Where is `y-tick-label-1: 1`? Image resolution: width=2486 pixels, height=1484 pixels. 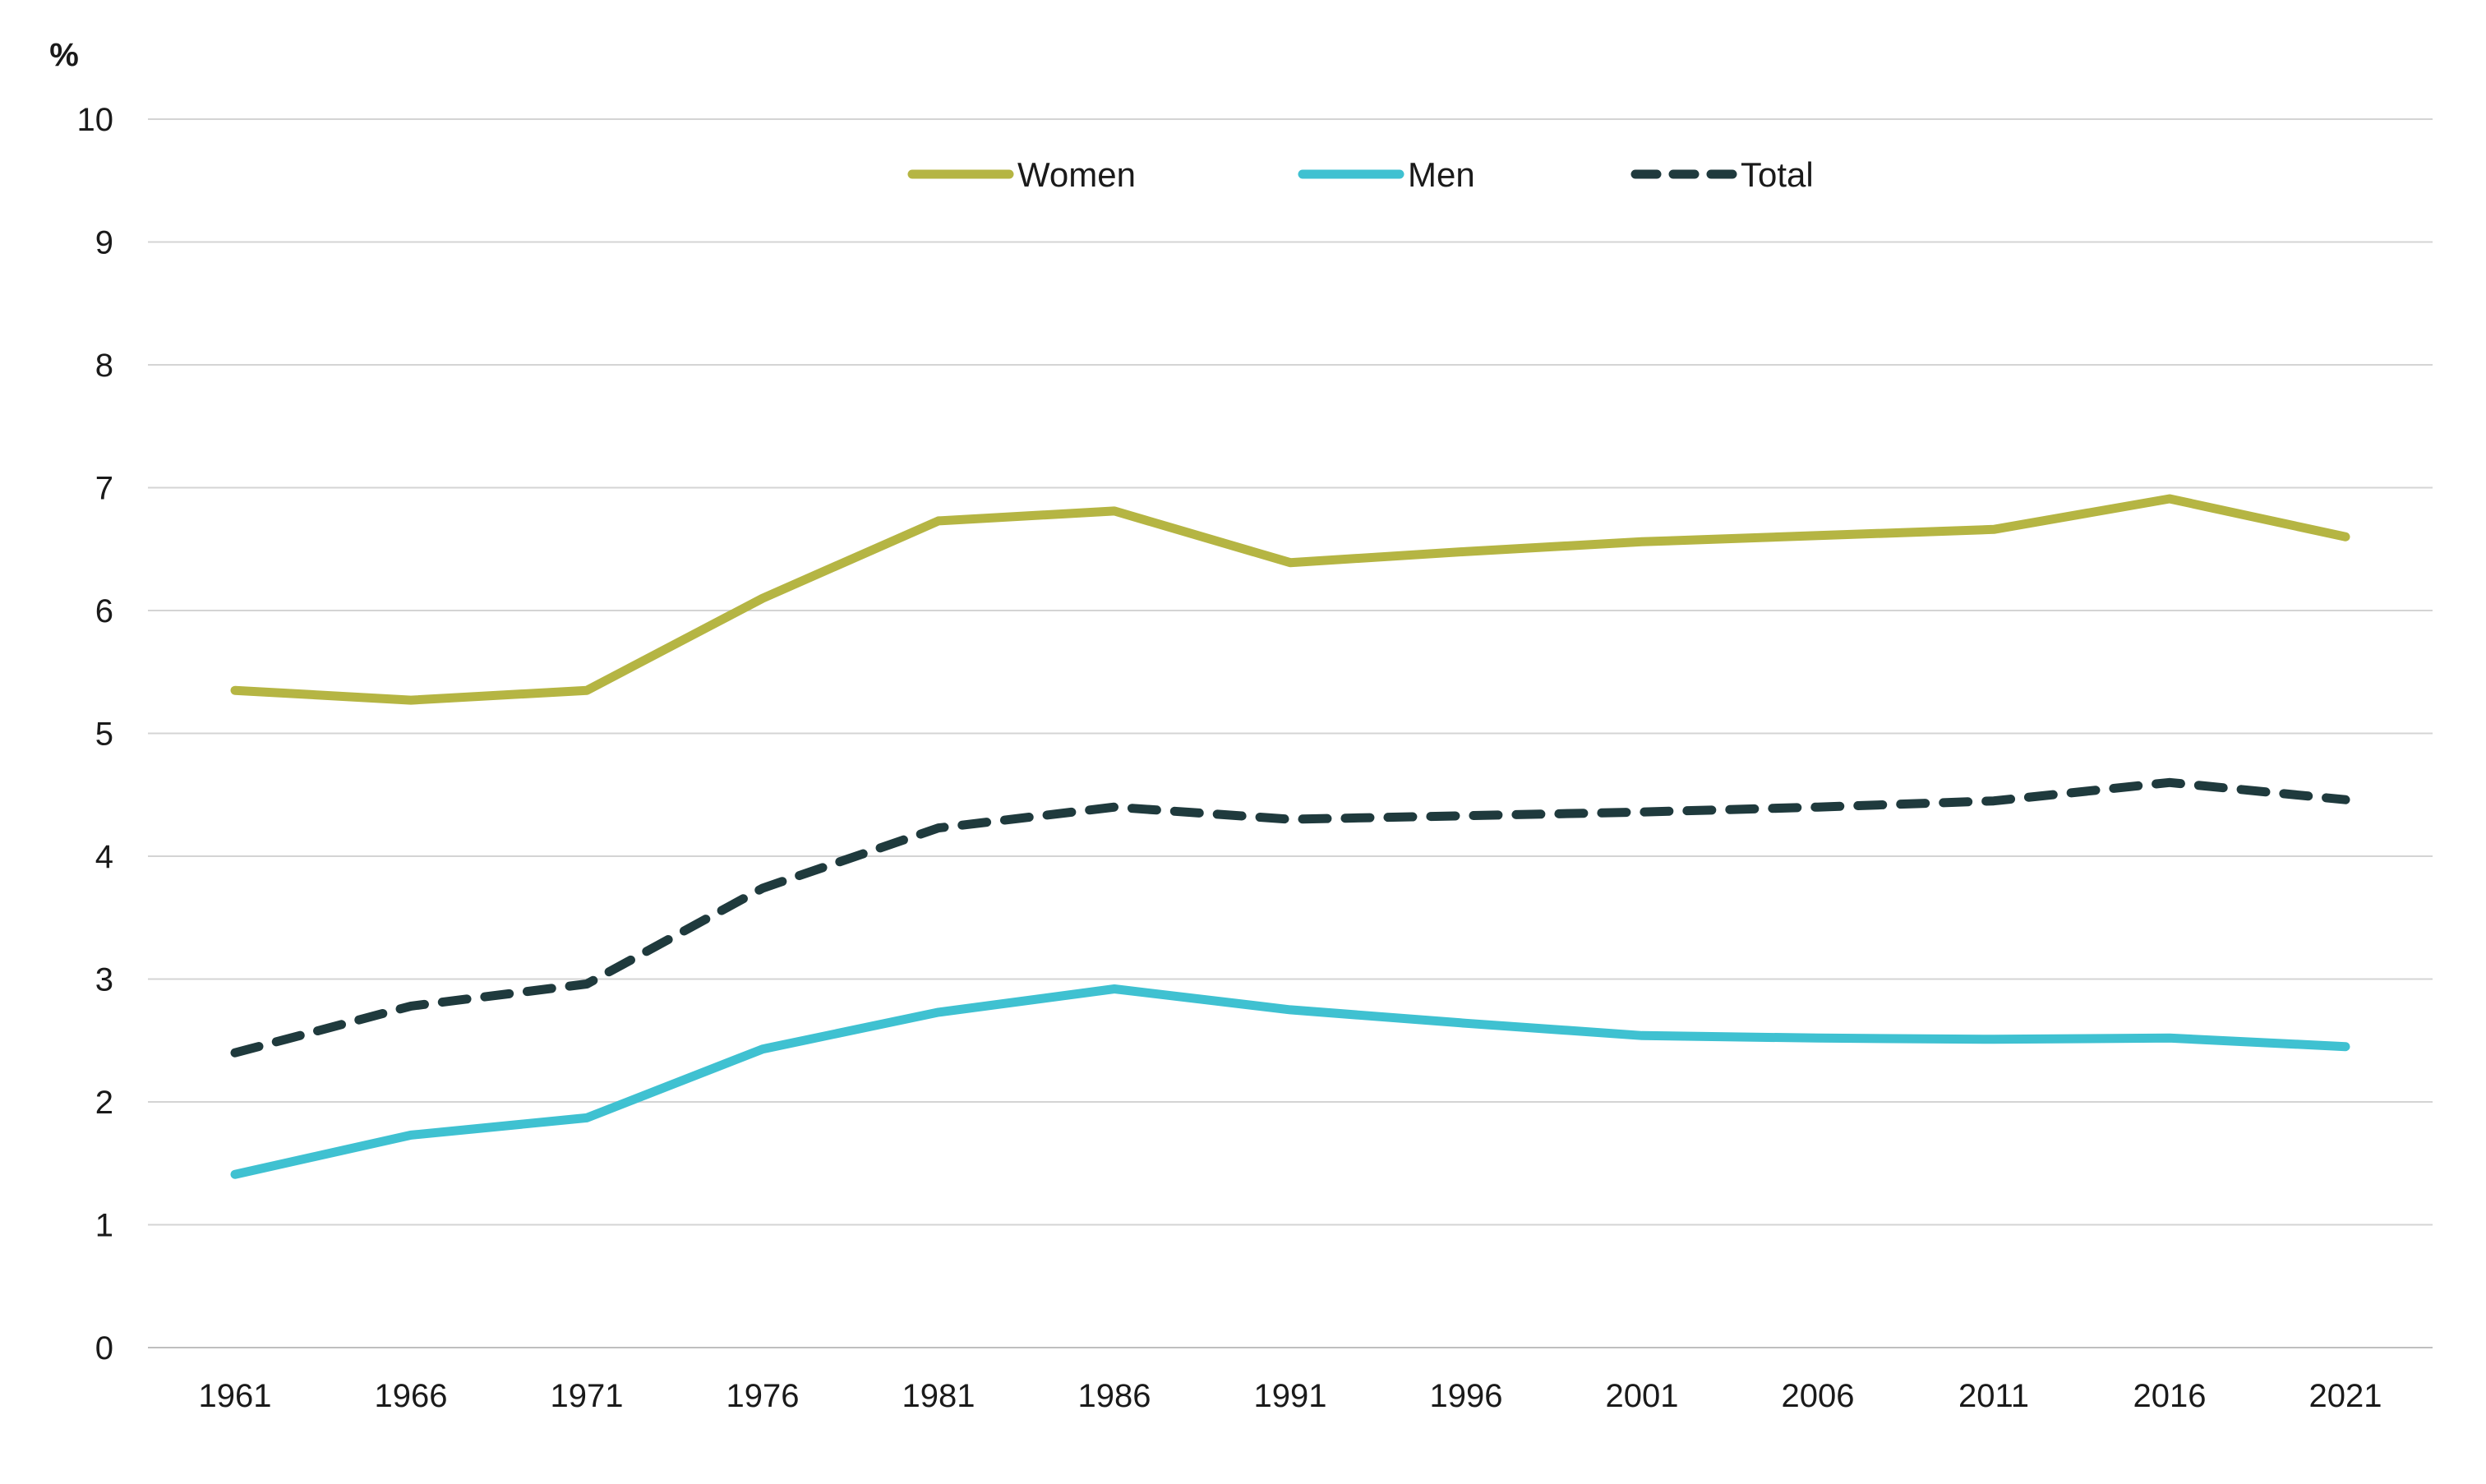 y-tick-label-1: 1 is located at coordinates (104, 1226).